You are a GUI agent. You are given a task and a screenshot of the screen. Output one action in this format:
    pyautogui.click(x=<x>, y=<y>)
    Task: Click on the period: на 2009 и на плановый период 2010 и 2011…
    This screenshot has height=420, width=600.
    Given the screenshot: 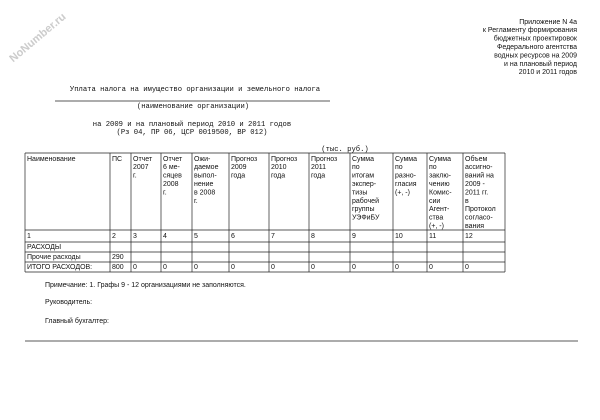 What is the action you would take?
    pyautogui.click(x=192, y=124)
    